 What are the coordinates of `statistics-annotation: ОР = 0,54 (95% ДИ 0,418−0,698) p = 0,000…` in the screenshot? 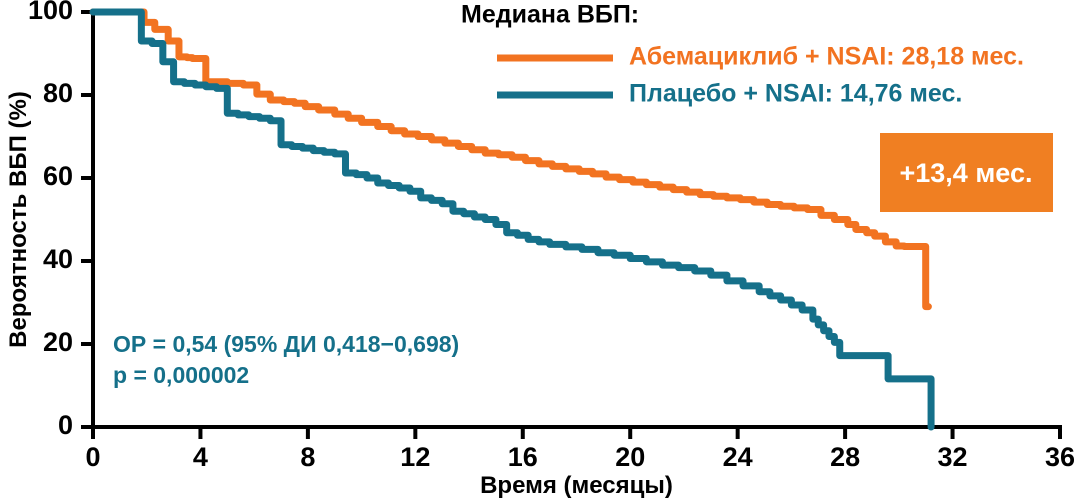 It's located at (286, 359).